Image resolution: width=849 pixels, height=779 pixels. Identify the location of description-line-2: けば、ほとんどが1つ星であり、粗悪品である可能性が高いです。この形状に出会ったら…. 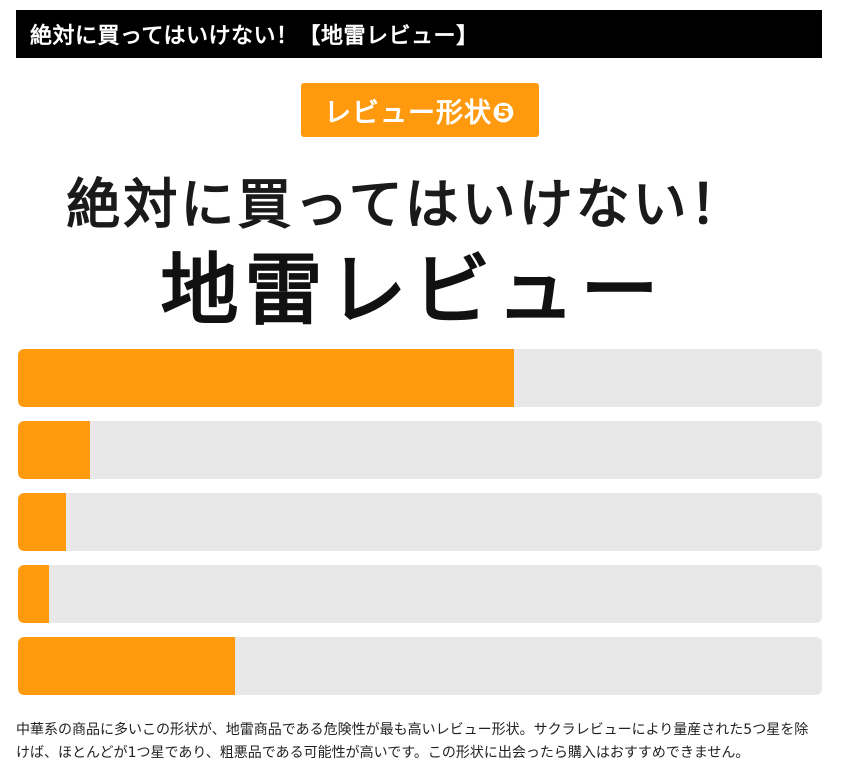
(383, 753).